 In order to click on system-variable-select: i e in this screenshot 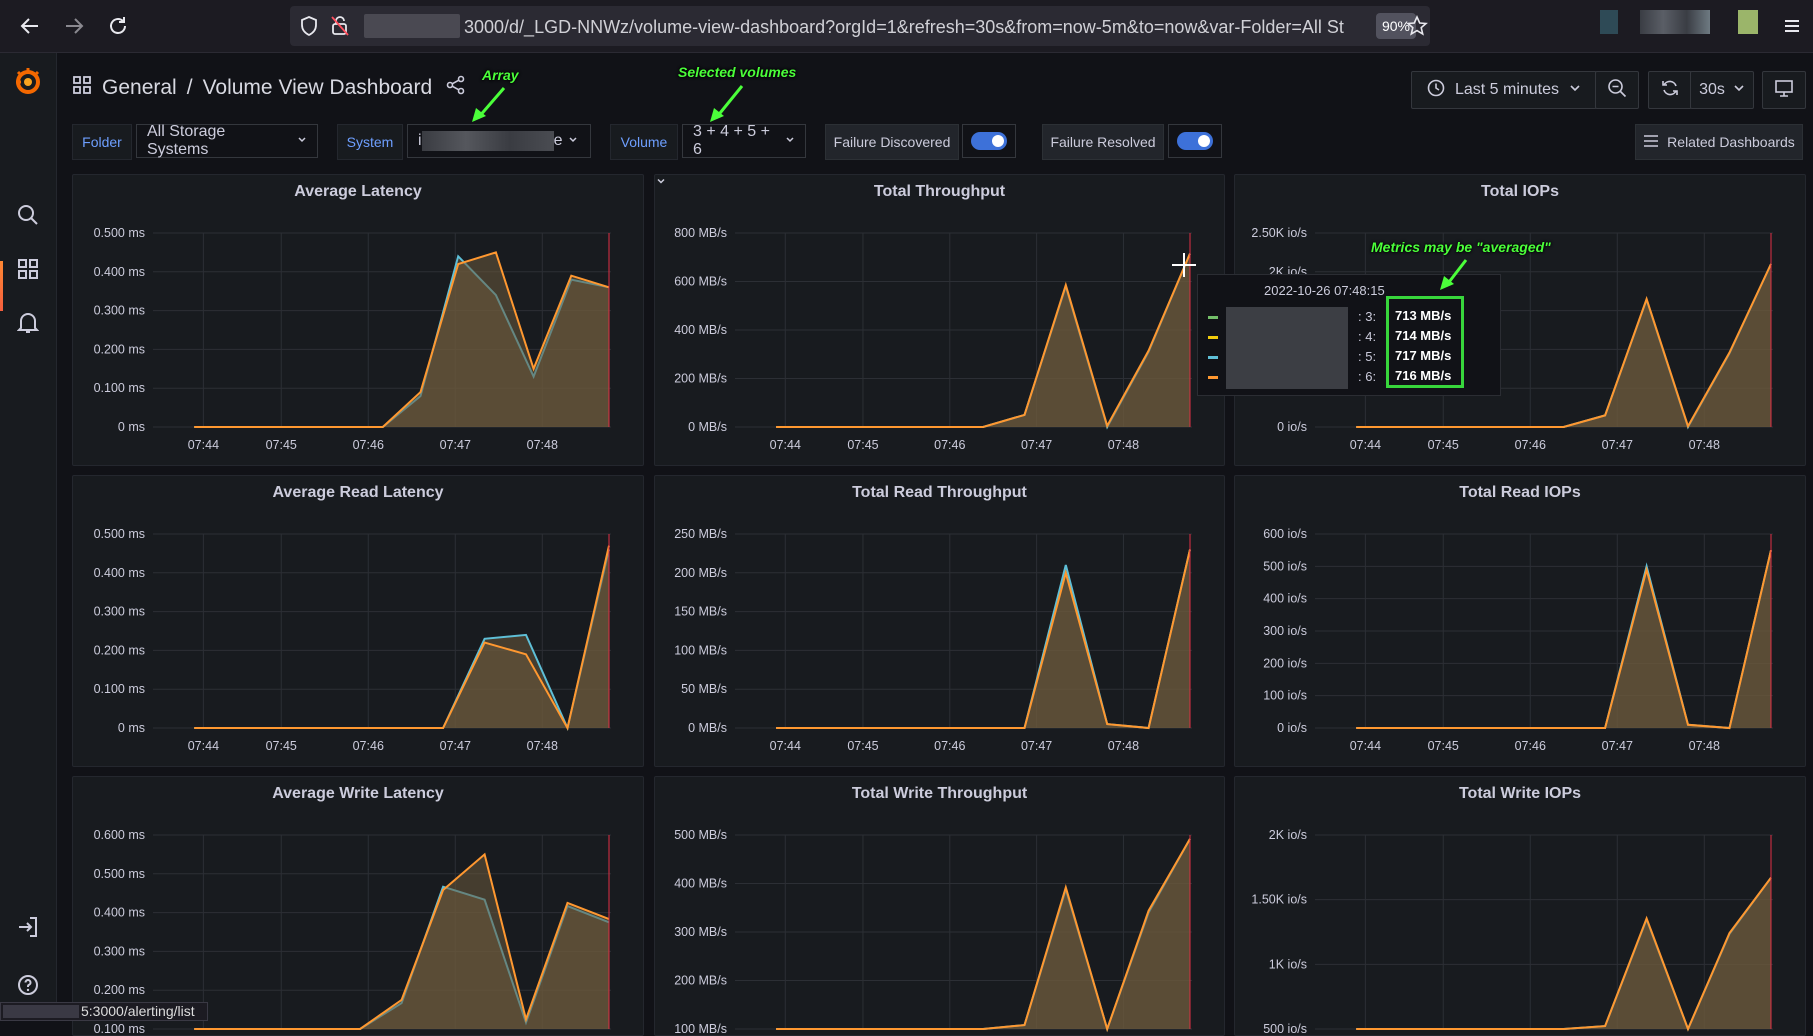, I will do `click(499, 141)`.